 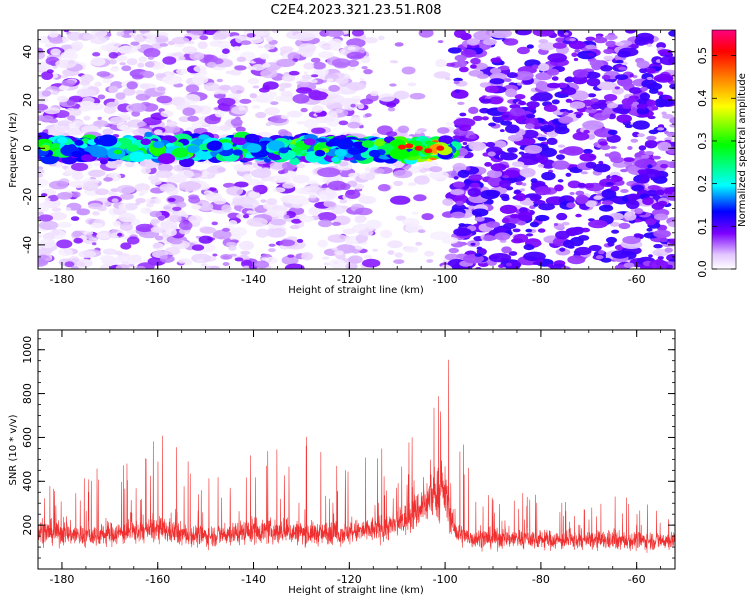 I want to click on snr-y-tick-label: 1000, so click(x=27, y=350).